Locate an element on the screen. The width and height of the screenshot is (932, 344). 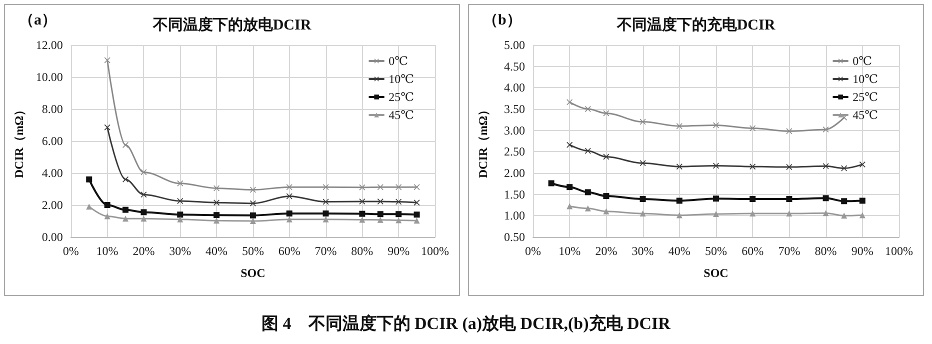
legend-label: 0℃ is located at coordinates (398, 61).